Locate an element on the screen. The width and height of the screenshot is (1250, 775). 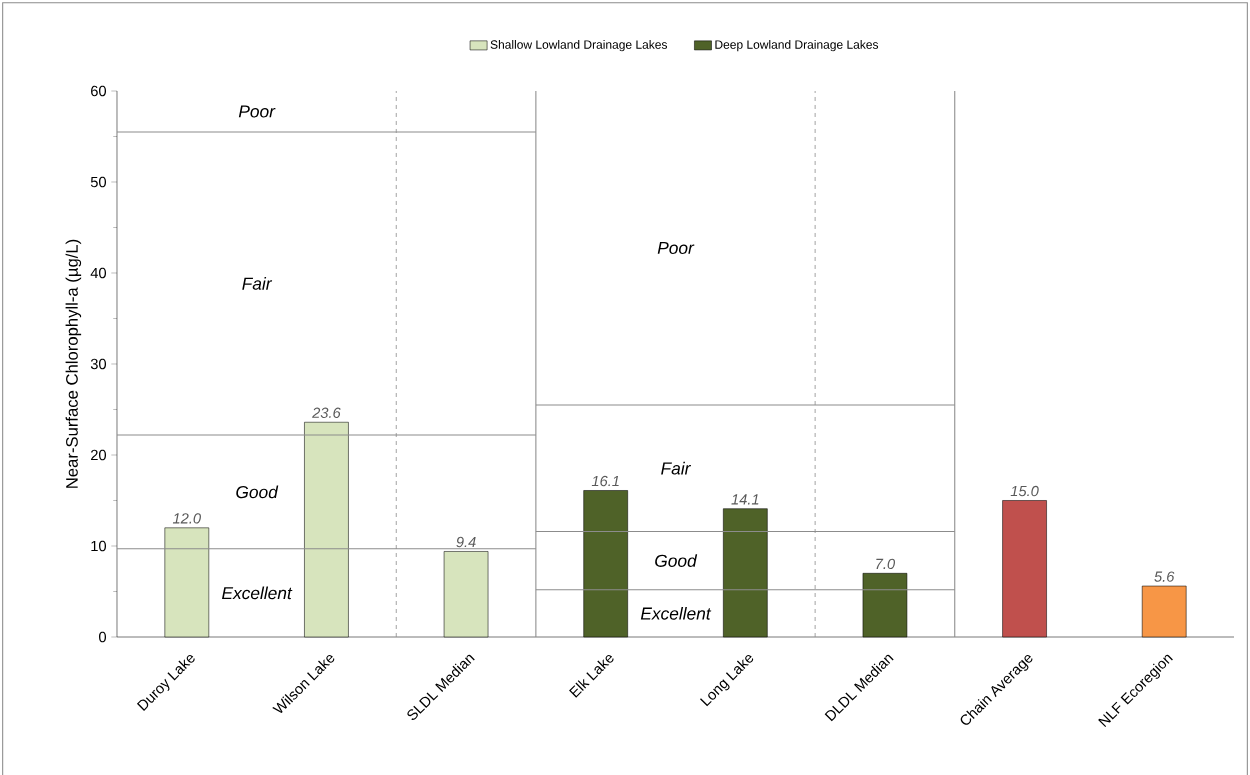
data-label: 23.6 is located at coordinates (326, 412).